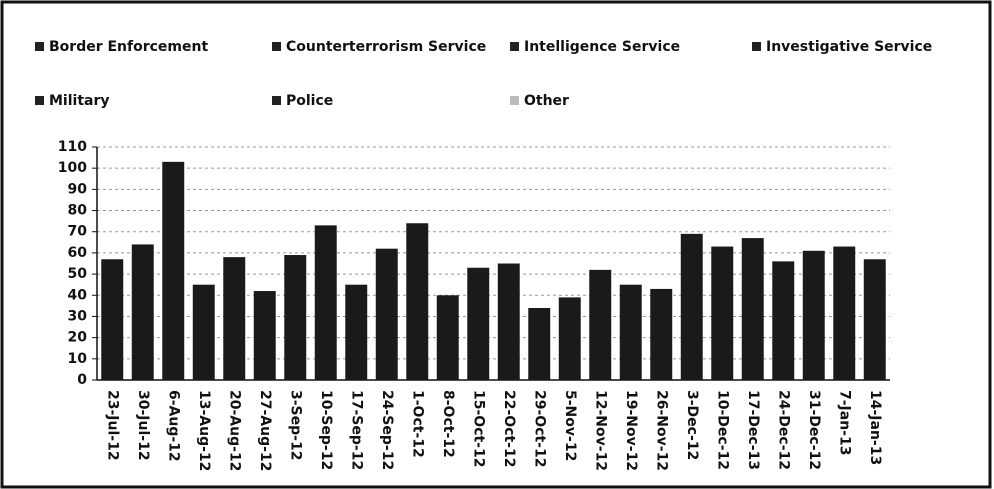  Describe the element at coordinates (78, 338) in the screenshot. I see `y-tick-label: 20` at that location.